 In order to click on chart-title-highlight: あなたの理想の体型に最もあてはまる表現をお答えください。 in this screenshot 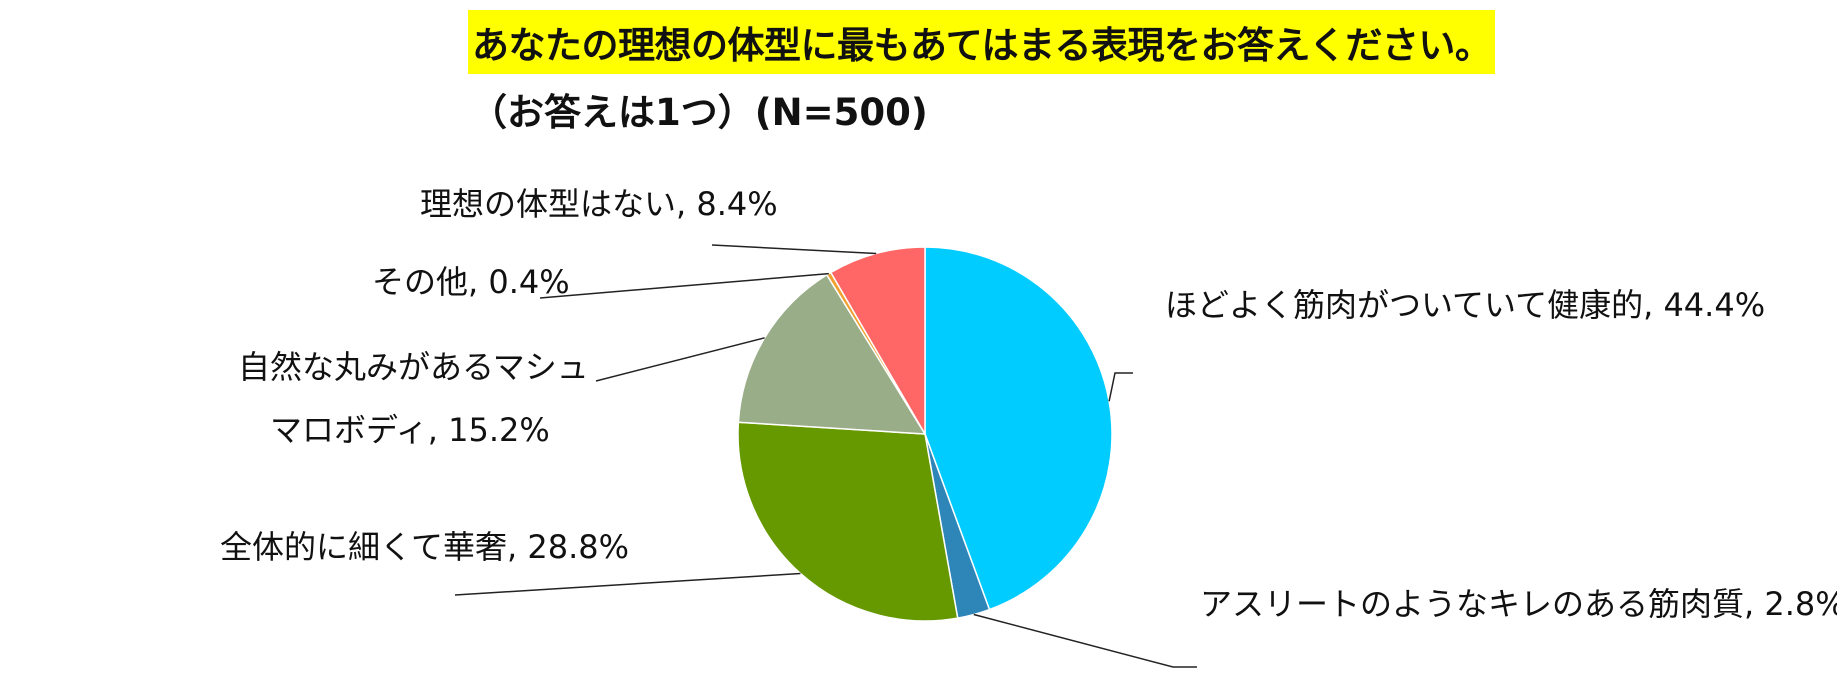, I will do `click(982, 42)`.